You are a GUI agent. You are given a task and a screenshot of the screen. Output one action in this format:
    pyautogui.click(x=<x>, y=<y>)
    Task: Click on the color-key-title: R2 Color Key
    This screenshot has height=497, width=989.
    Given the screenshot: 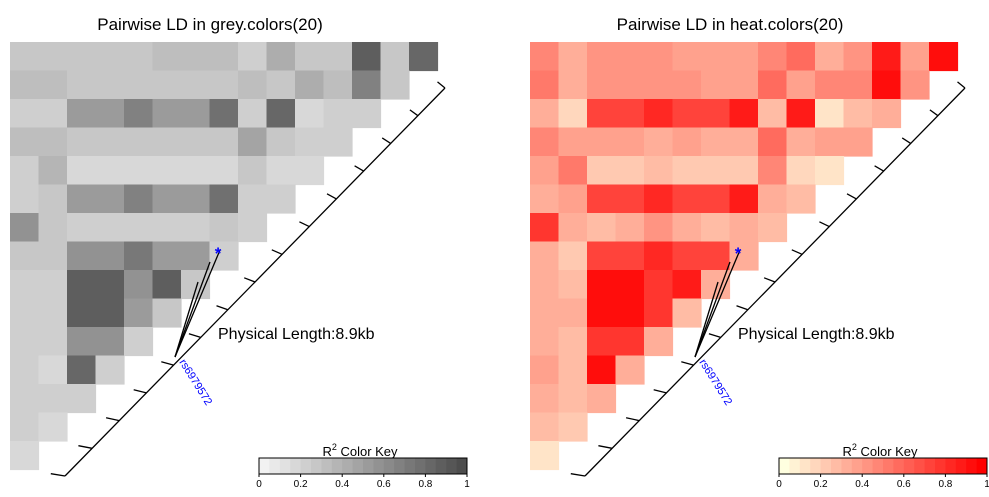 What is the action you would take?
    pyautogui.click(x=880, y=450)
    